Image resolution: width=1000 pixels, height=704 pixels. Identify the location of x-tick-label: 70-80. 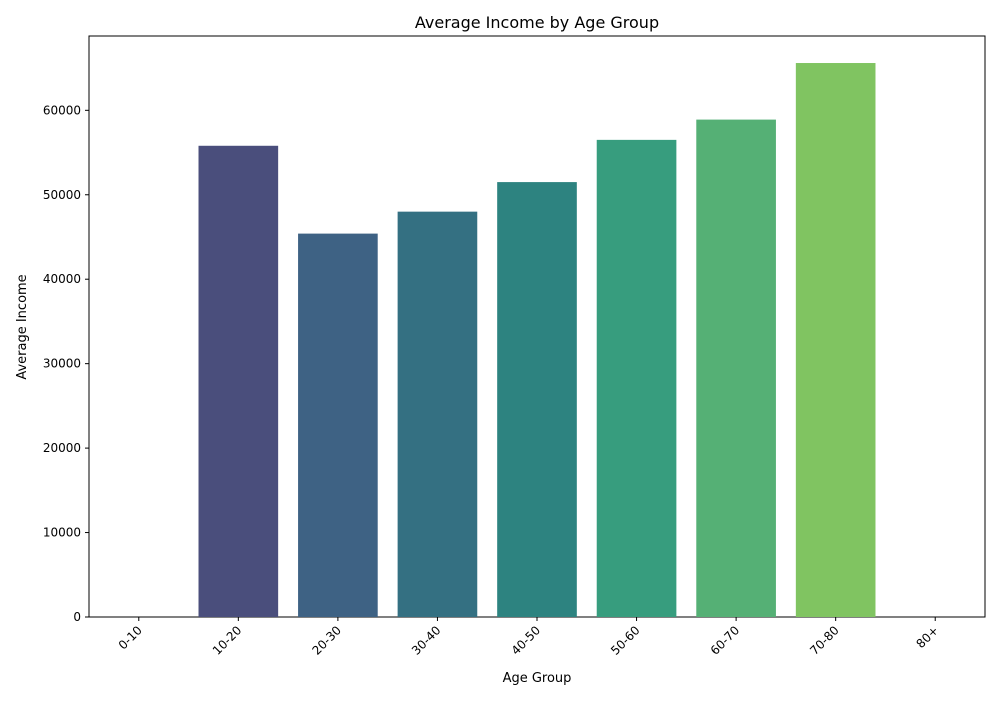
(824, 640).